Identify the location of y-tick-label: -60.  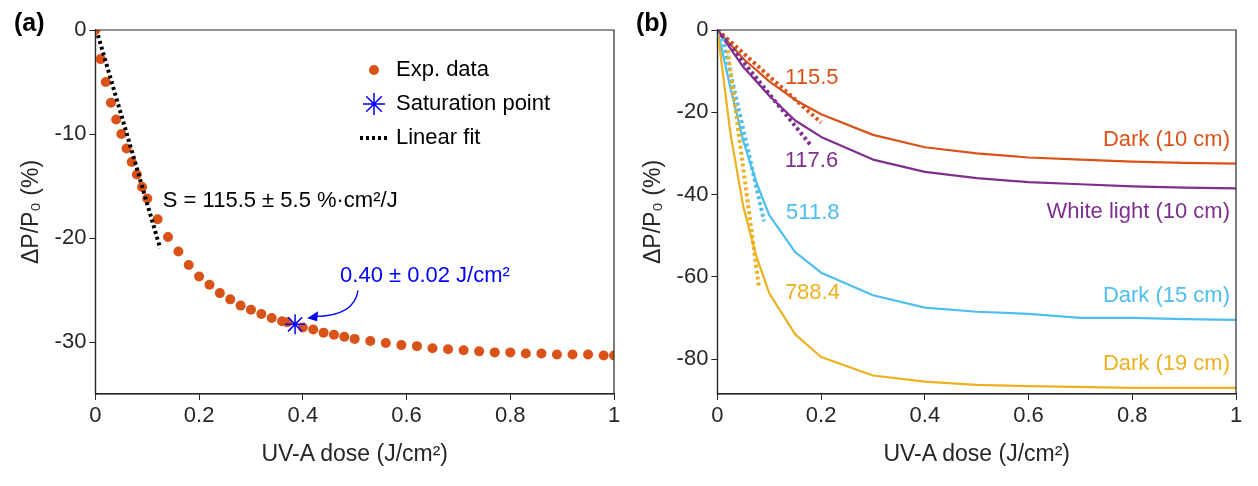
(692, 275).